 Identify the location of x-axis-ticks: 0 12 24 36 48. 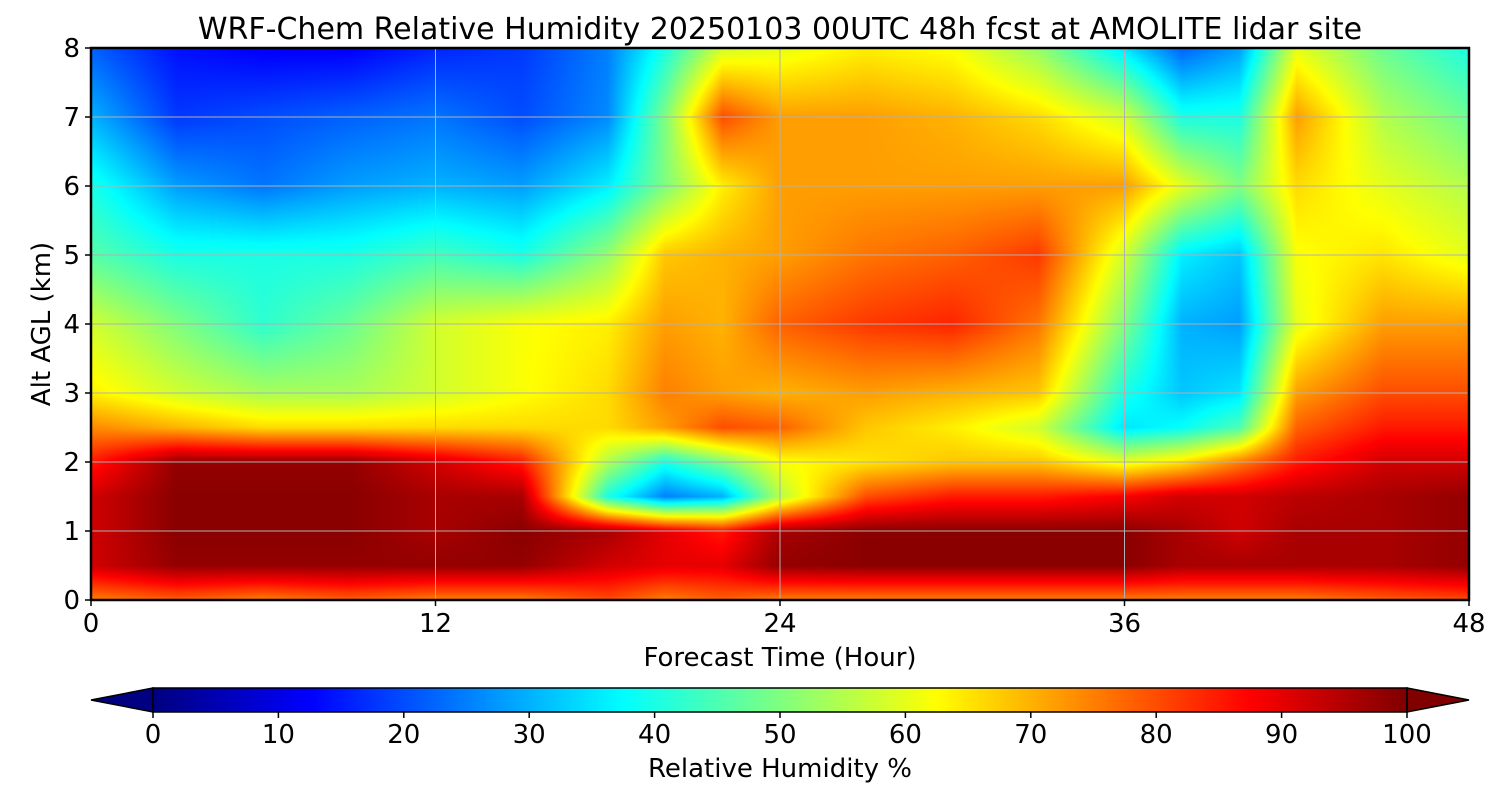
(784, 619).